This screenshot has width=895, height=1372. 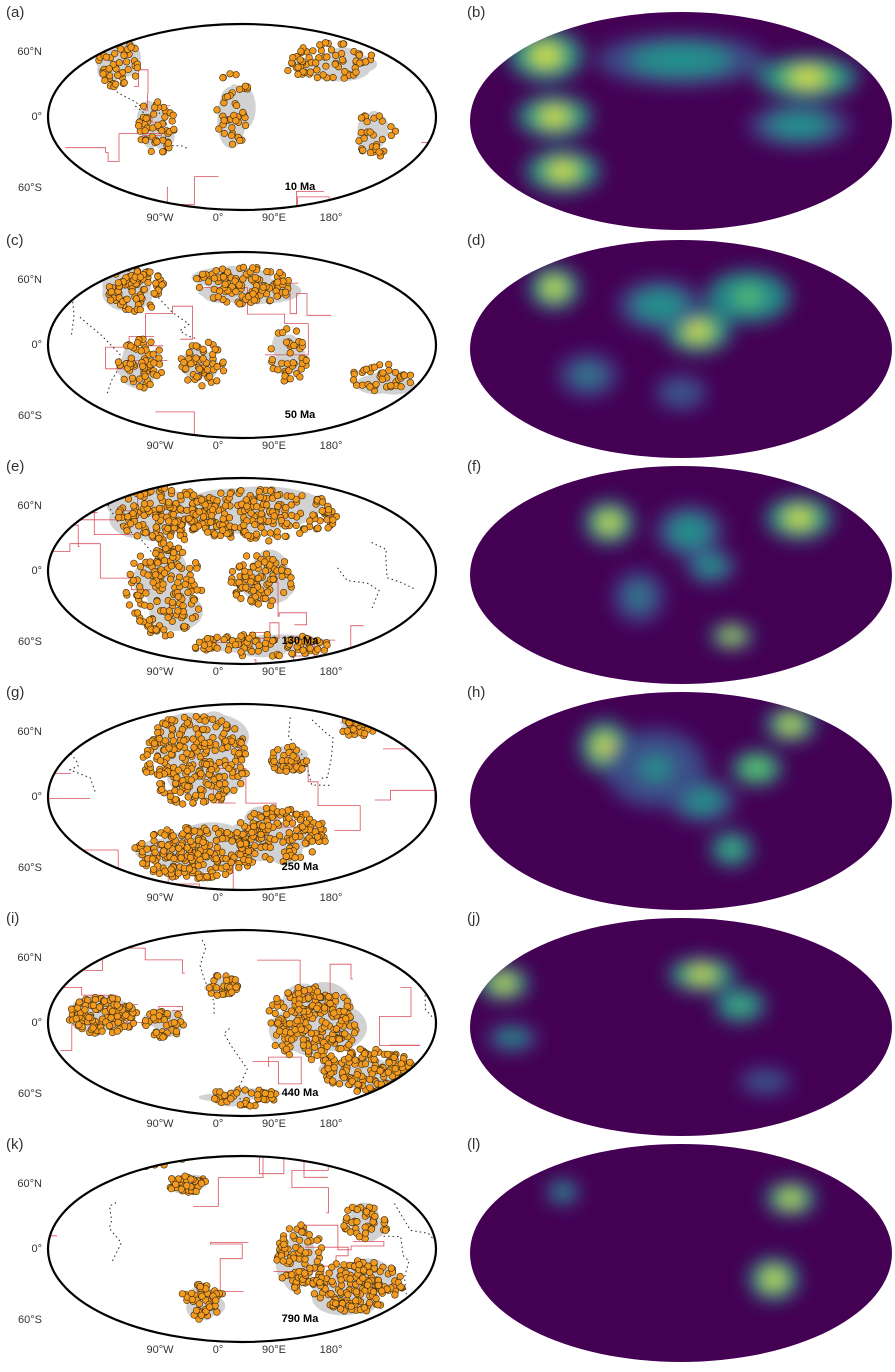 I want to click on continent-shape, so click(x=128, y=1159).